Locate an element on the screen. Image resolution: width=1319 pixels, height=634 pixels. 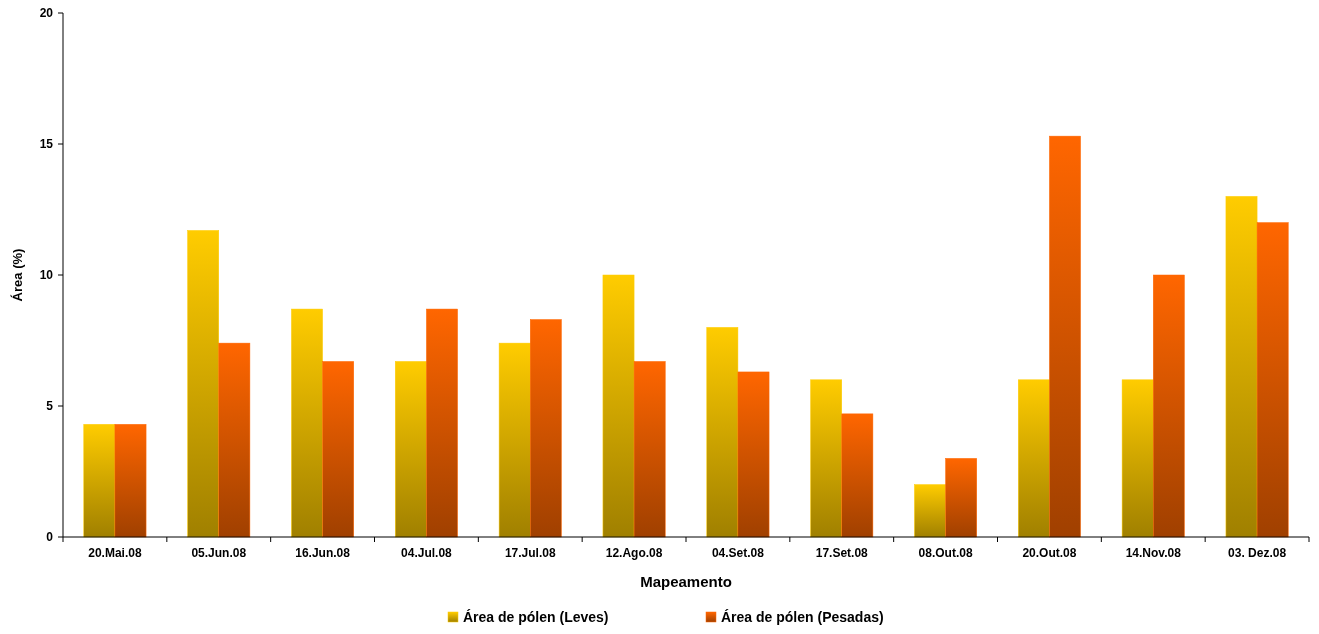
x-tick-label: 14.Nov.08 is located at coordinates (1153, 553).